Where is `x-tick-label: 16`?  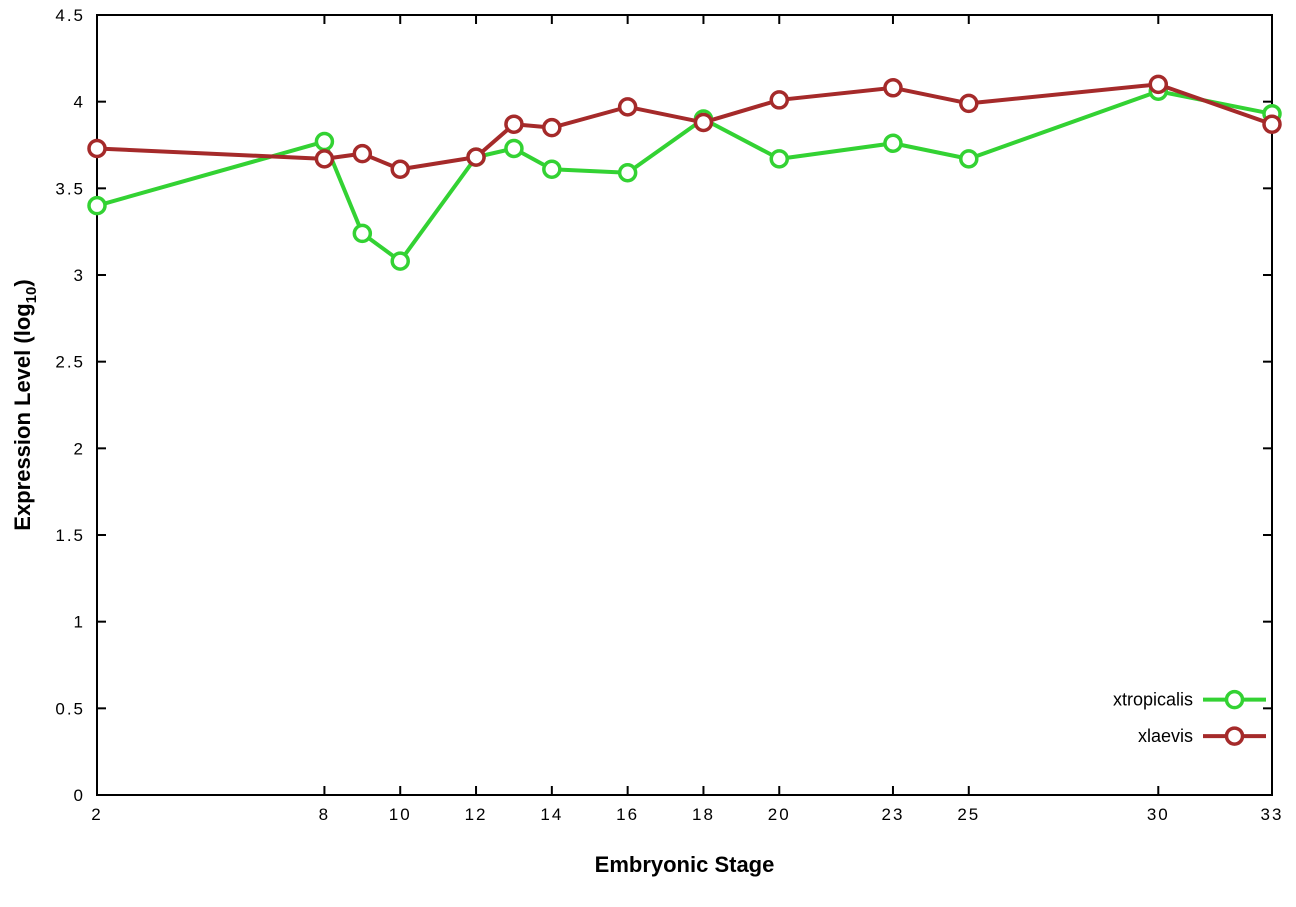 x-tick-label: 16 is located at coordinates (627, 814).